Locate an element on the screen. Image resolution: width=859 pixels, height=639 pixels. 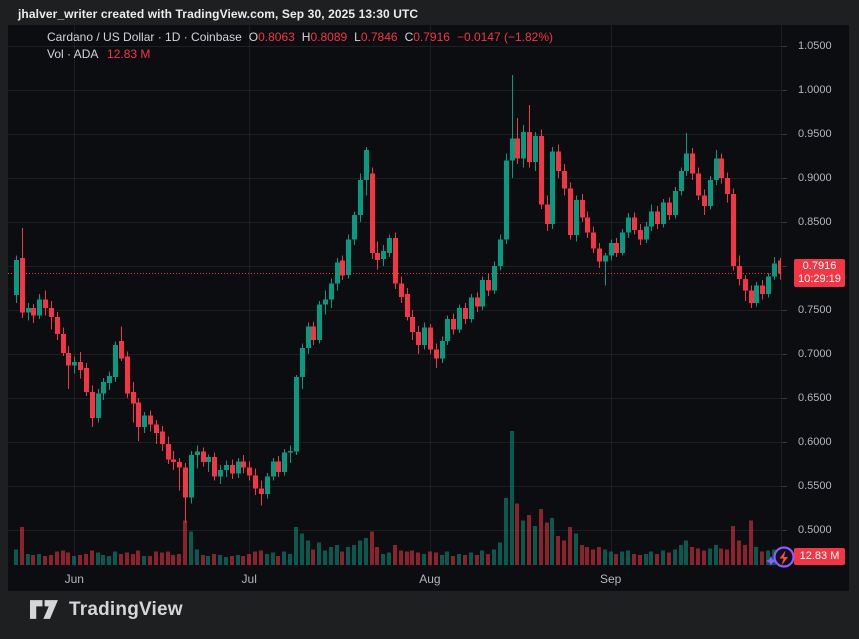
price-axis-label: 0.9500 is located at coordinates (815, 133).